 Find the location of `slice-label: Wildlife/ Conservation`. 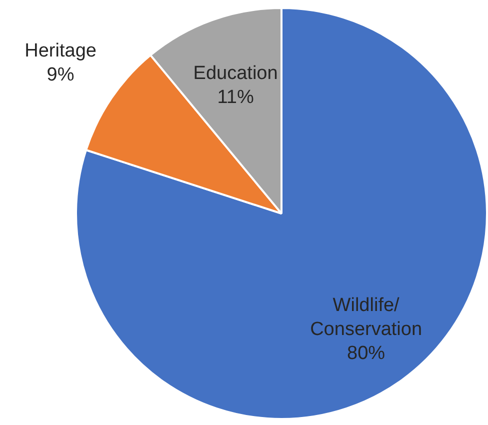

slice-label: Wildlife/ Conservation is located at coordinates (366, 317).